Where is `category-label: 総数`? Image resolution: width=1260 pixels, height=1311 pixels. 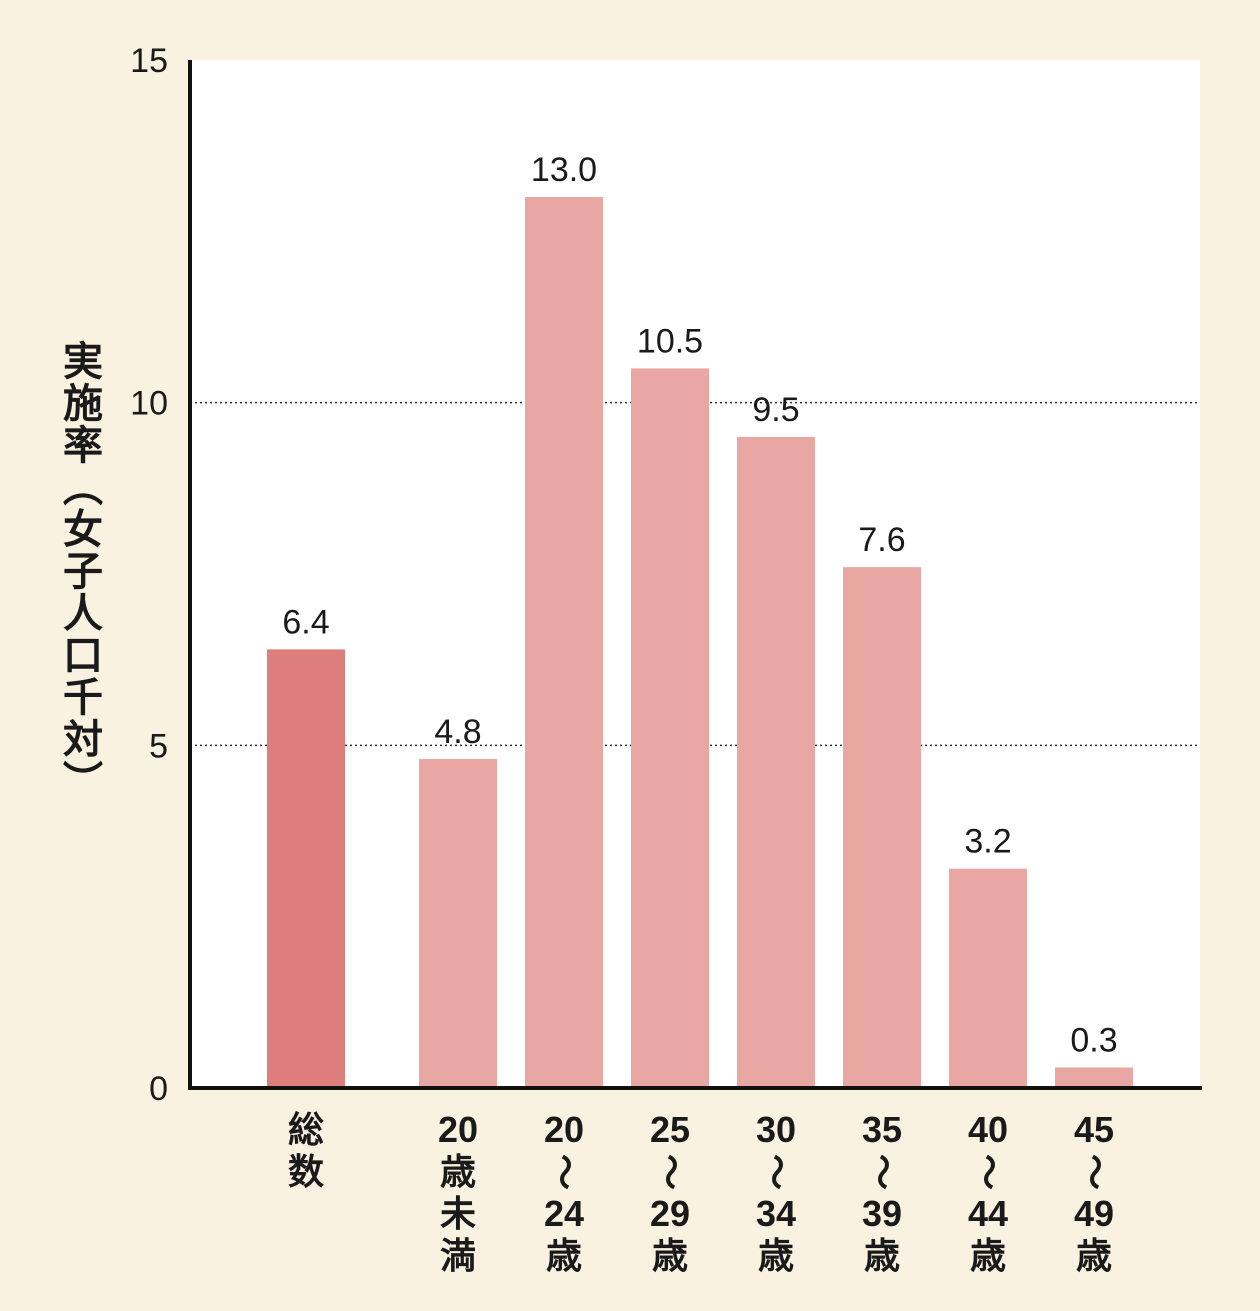 category-label: 総数 is located at coordinates (306, 1150).